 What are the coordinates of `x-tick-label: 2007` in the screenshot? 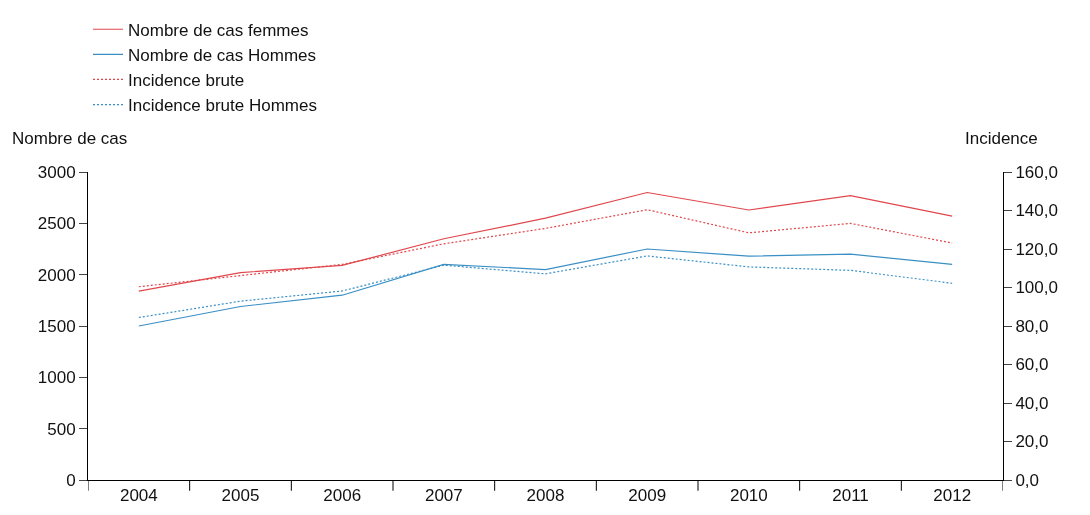 It's located at (443, 496).